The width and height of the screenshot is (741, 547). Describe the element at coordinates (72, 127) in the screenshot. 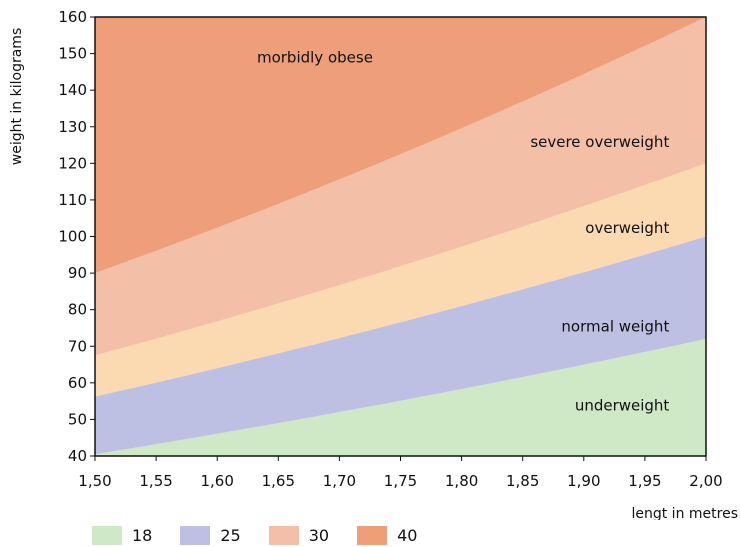

I see `y-tick-label: 130` at that location.